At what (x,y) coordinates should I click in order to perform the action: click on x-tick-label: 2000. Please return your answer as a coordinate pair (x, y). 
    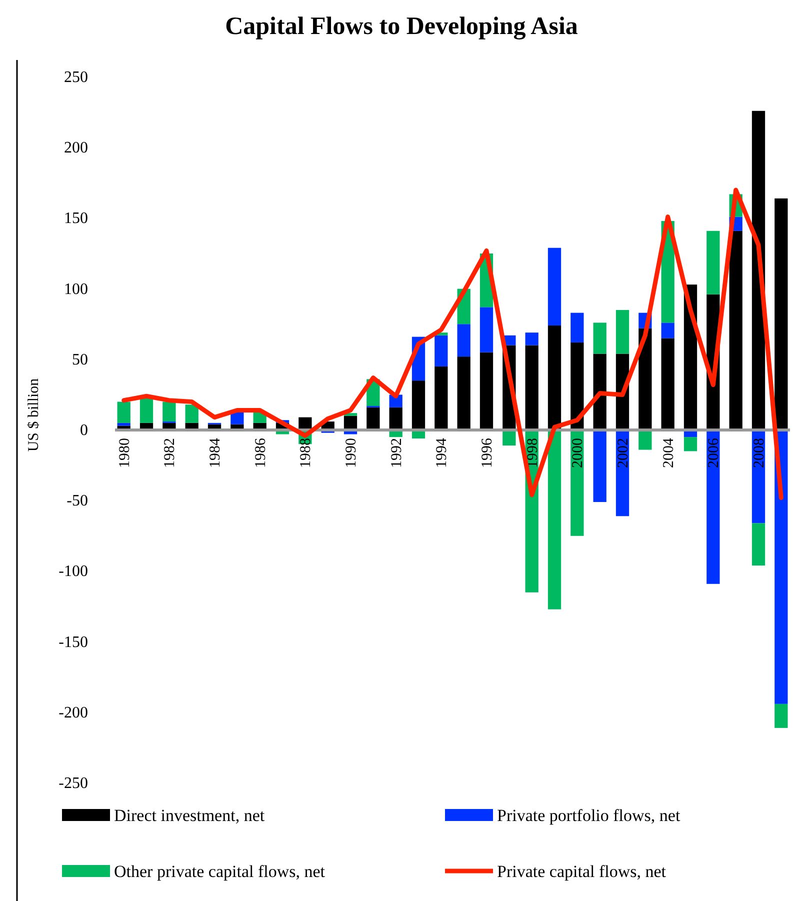
    Looking at the image, I should click on (578, 453).